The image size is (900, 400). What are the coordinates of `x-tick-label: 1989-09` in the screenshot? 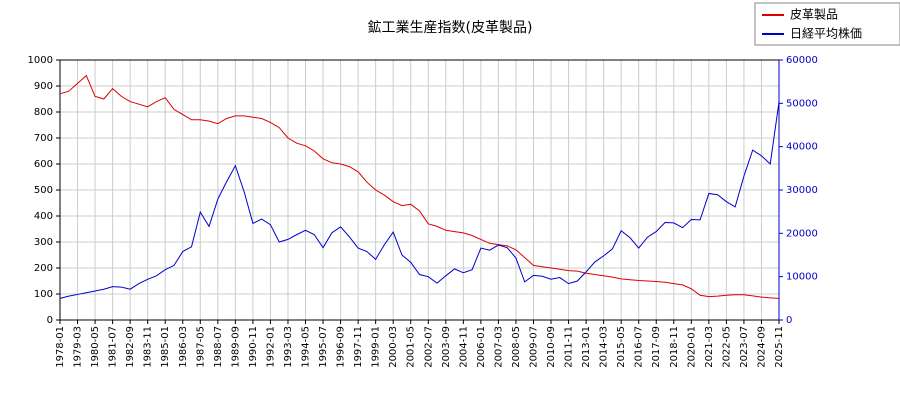 It's located at (235, 347).